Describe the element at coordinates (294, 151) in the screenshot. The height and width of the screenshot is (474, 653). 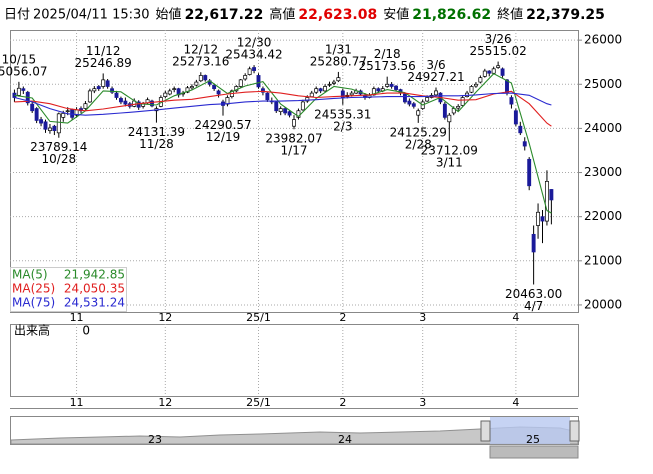
I see `annotation-date: 1/17` at that location.